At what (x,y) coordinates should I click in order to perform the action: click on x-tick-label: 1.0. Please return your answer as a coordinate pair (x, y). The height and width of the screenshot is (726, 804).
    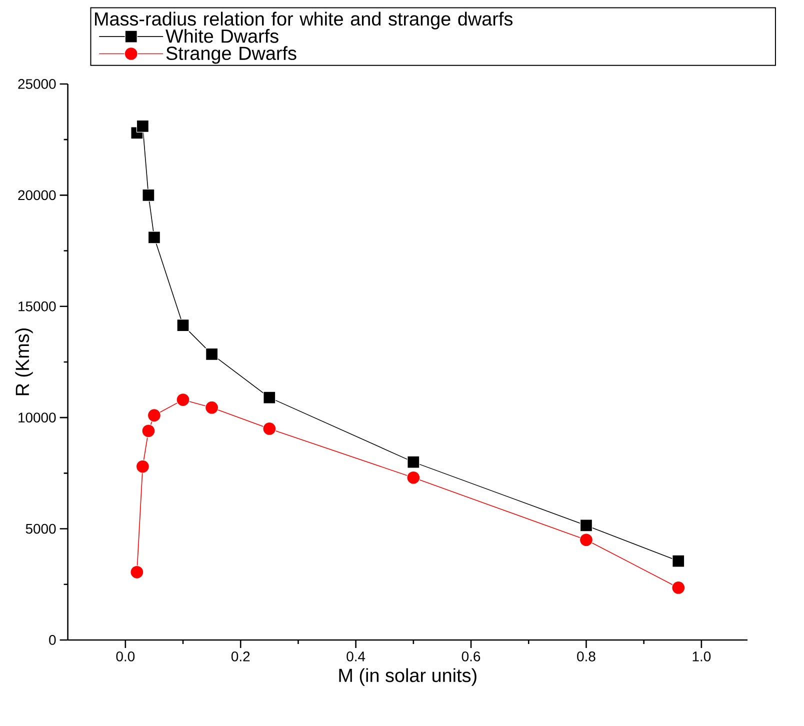
    Looking at the image, I should click on (701, 656).